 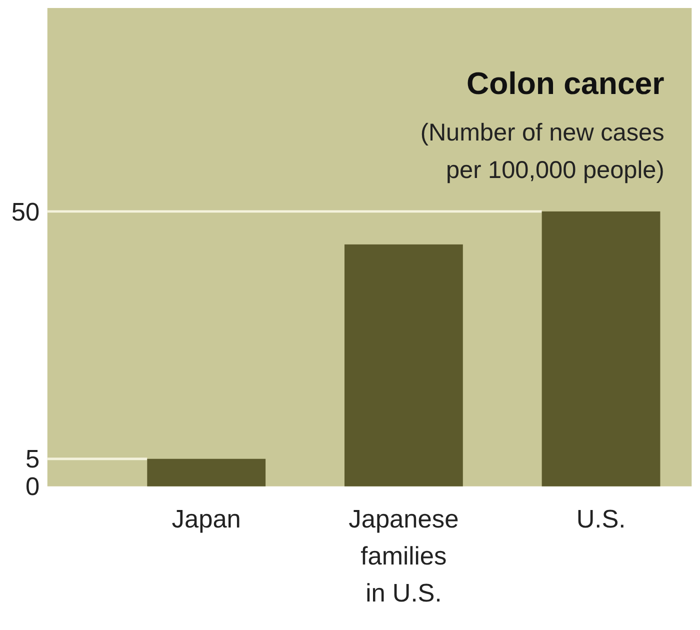 What do you see at coordinates (32, 487) in the screenshot?
I see `y-tick-label: 0` at bounding box center [32, 487].